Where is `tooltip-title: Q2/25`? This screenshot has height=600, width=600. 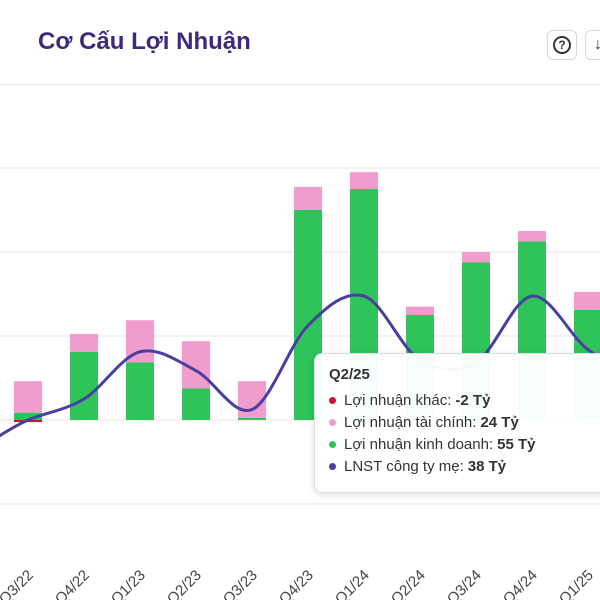 tooltip-title: Q2/25 is located at coordinates (349, 374).